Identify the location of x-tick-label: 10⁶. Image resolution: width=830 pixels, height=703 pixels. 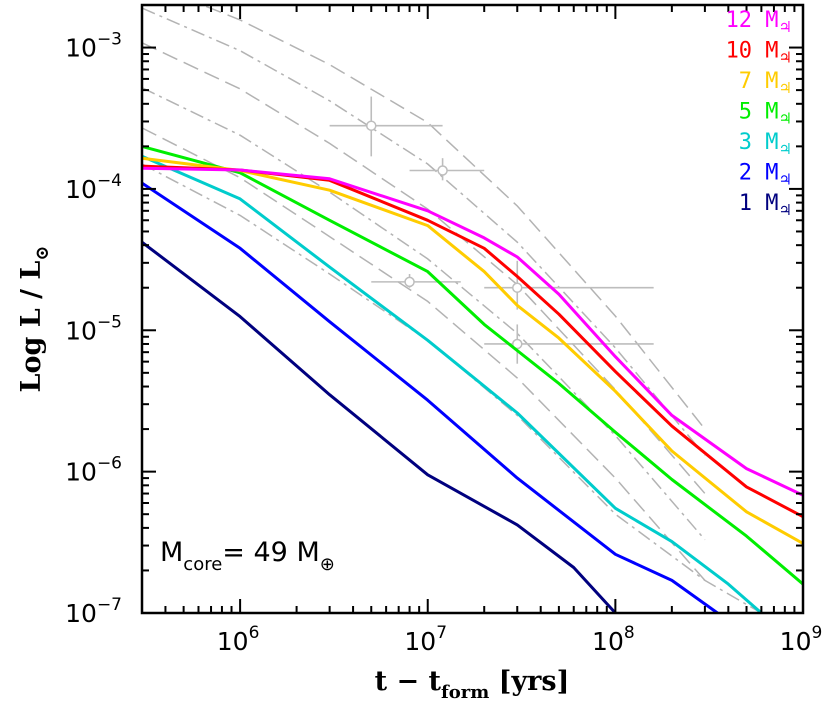
(238, 639).